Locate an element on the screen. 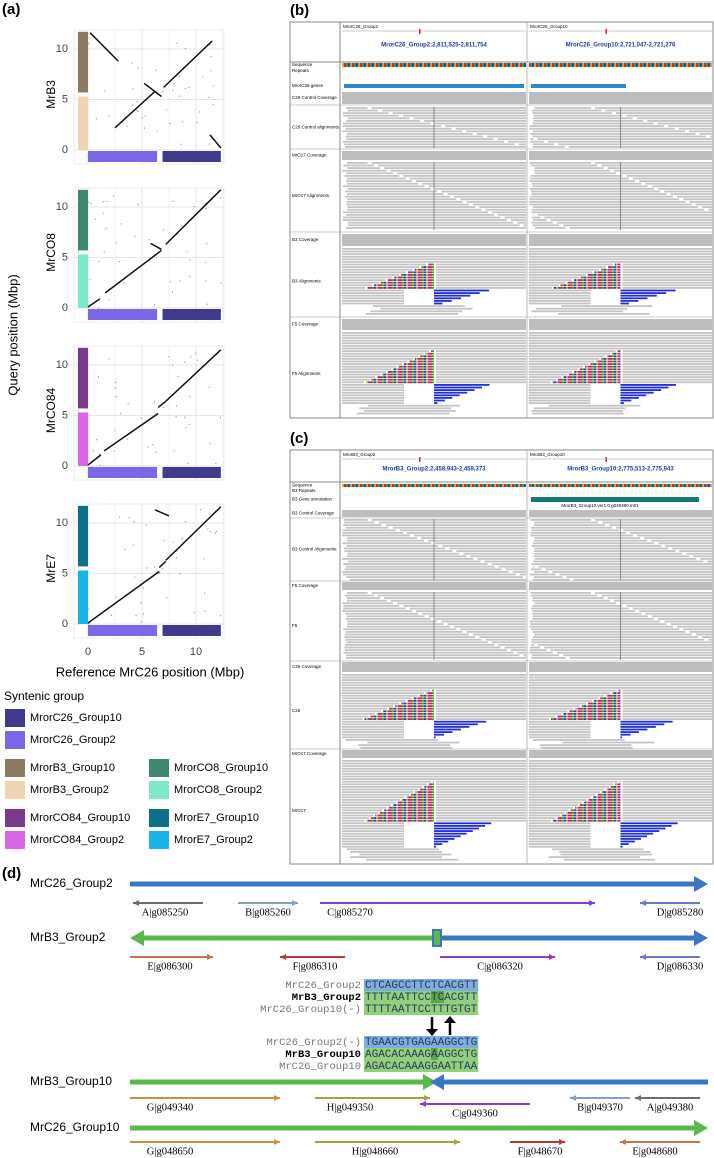 The height and width of the screenshot is (1158, 714). sequence is located at coordinates (620, 485).